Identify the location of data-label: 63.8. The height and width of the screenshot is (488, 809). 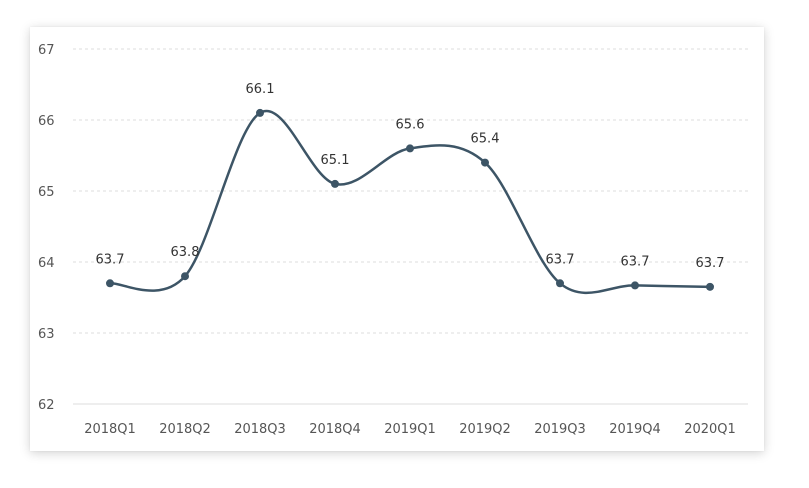
(185, 252).